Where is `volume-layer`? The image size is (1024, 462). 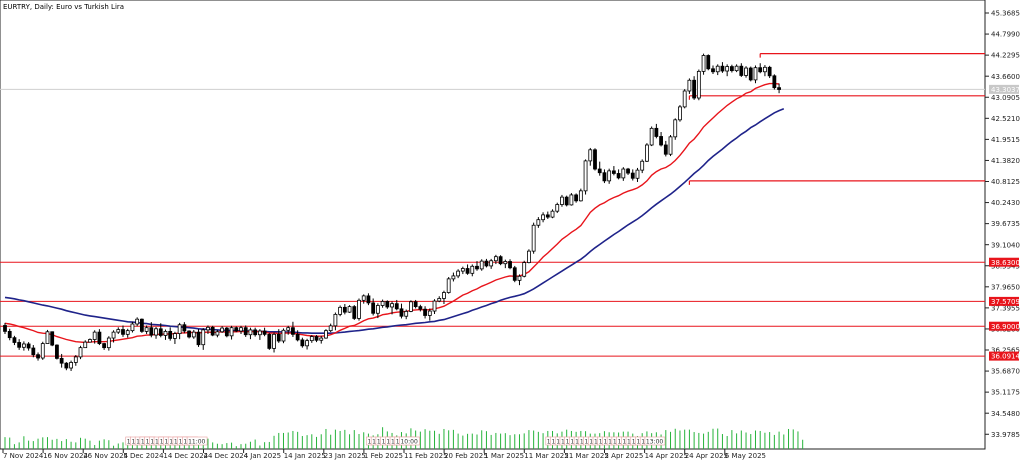
volume-layer is located at coordinates (404, 438).